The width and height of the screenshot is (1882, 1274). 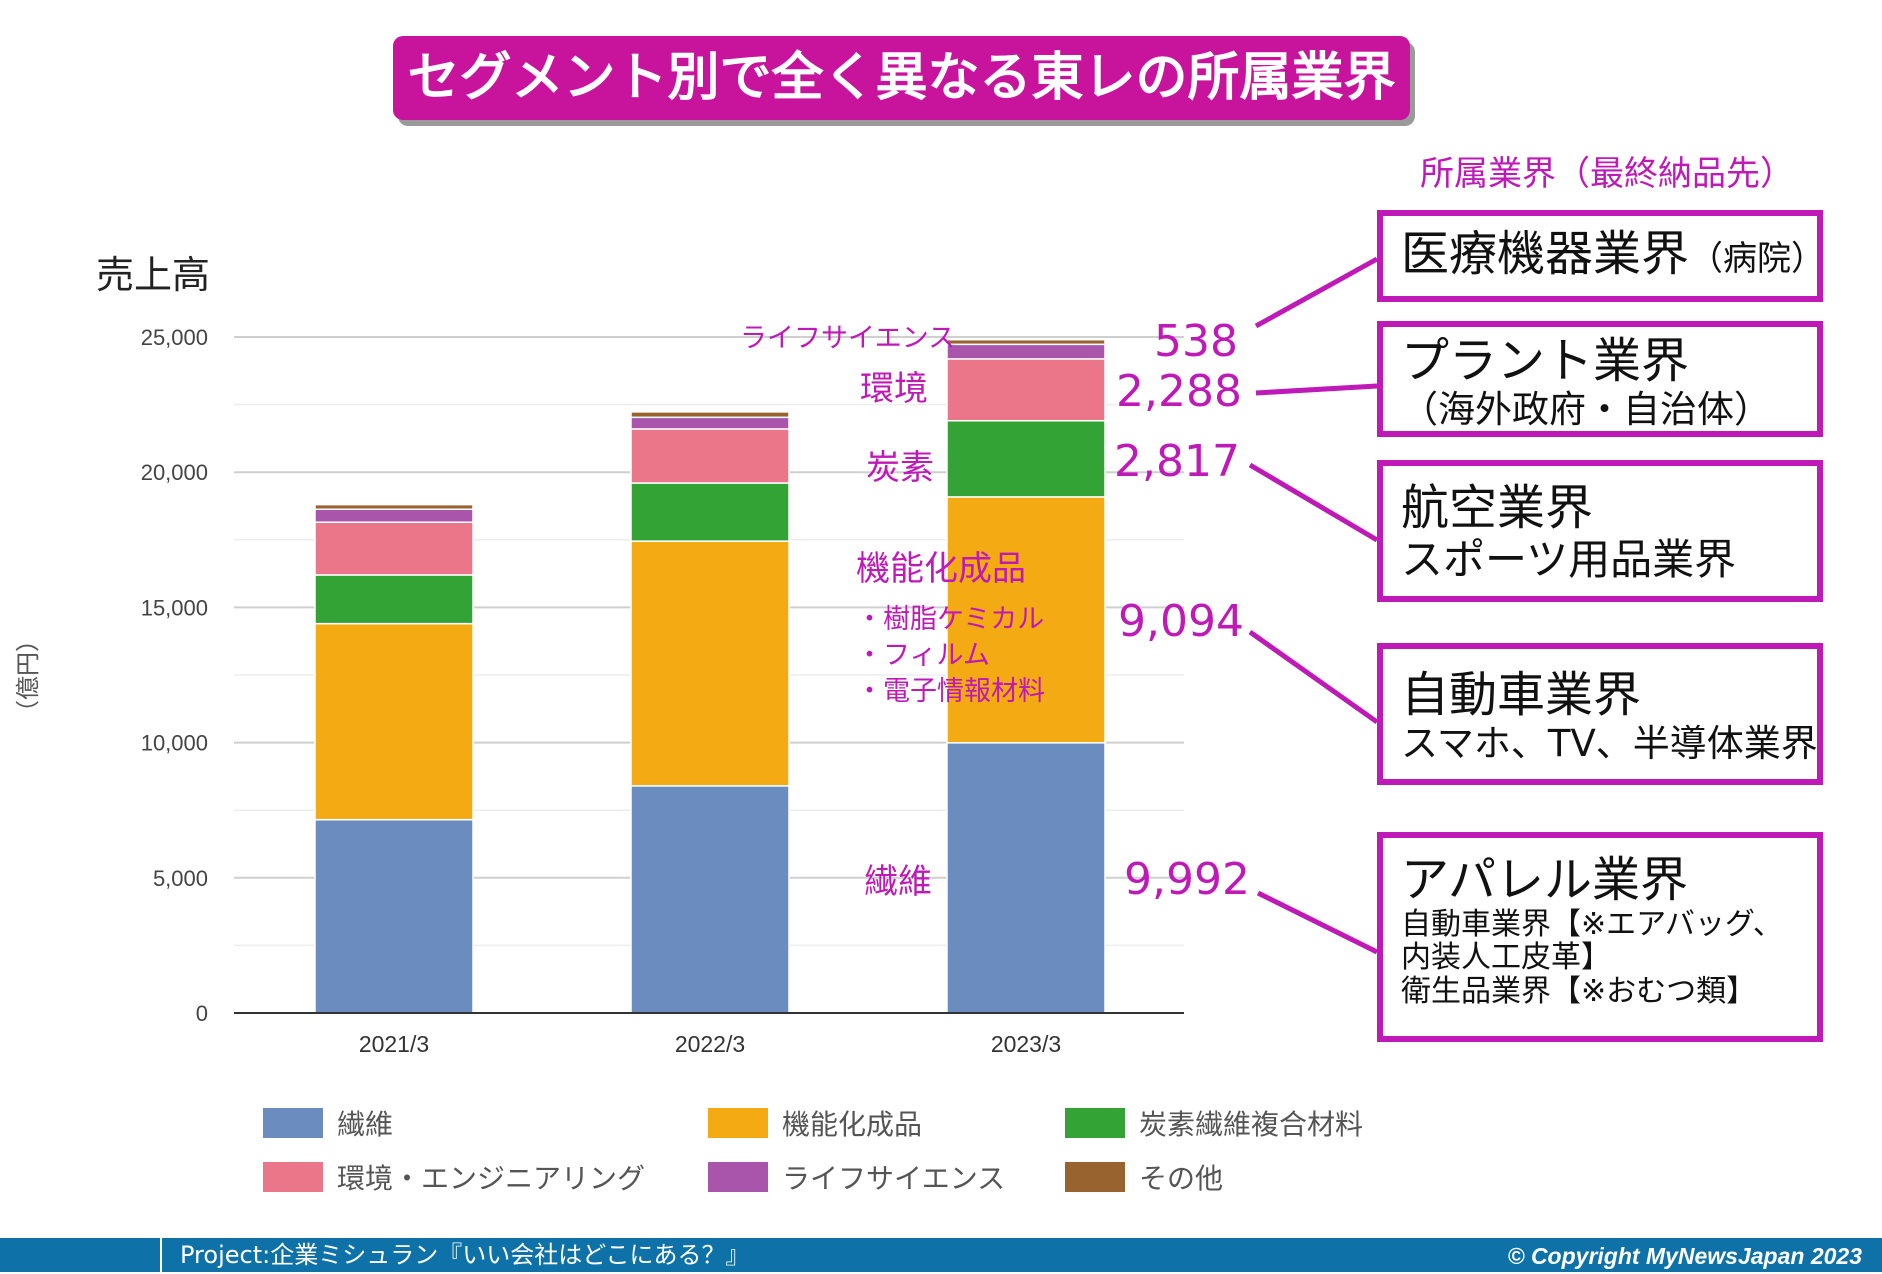 What do you see at coordinates (1609, 743) in the screenshot?
I see `industry-sub: スマホ、TV、半導体業界` at bounding box center [1609, 743].